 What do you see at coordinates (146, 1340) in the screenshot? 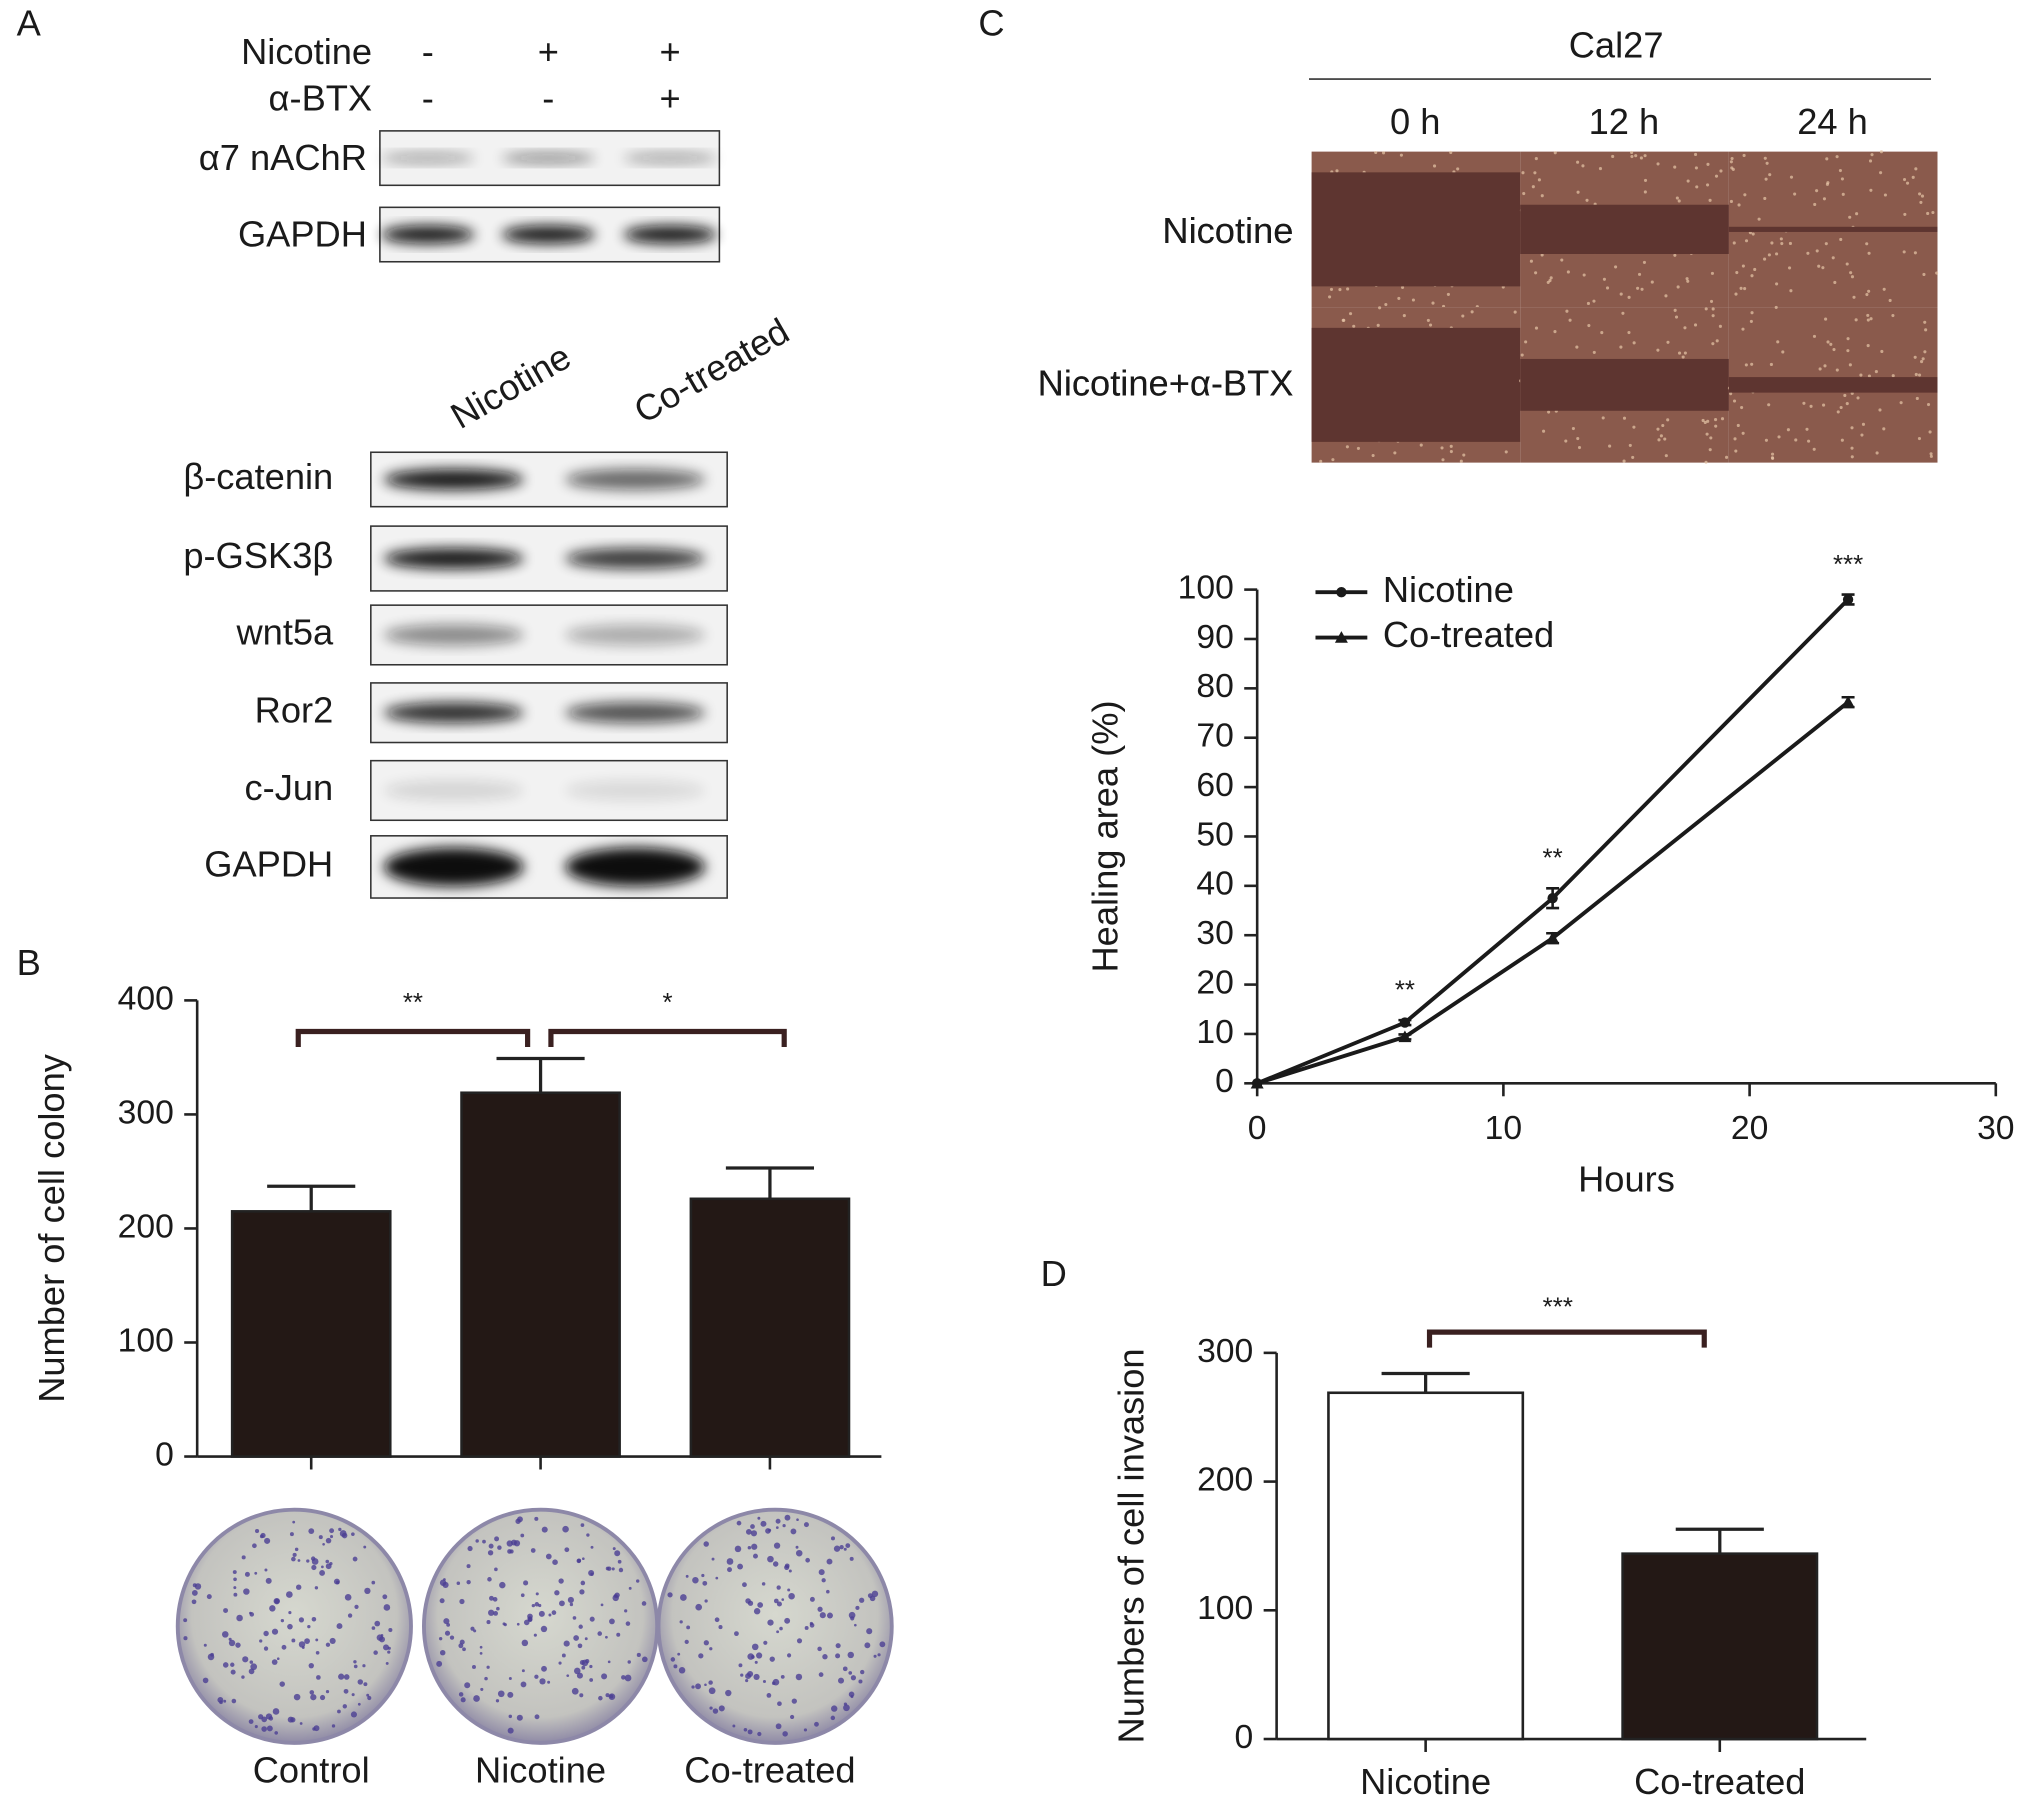
I see `label: 100` at bounding box center [146, 1340].